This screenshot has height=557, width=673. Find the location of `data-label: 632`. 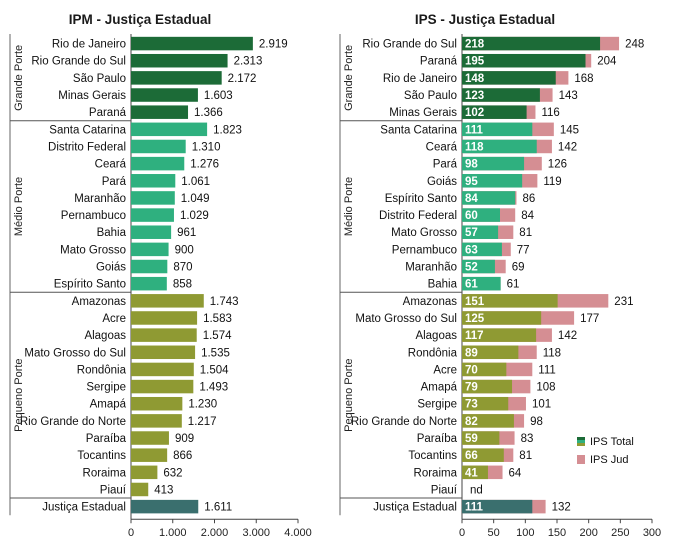

data-label: 632 is located at coordinates (172, 473).